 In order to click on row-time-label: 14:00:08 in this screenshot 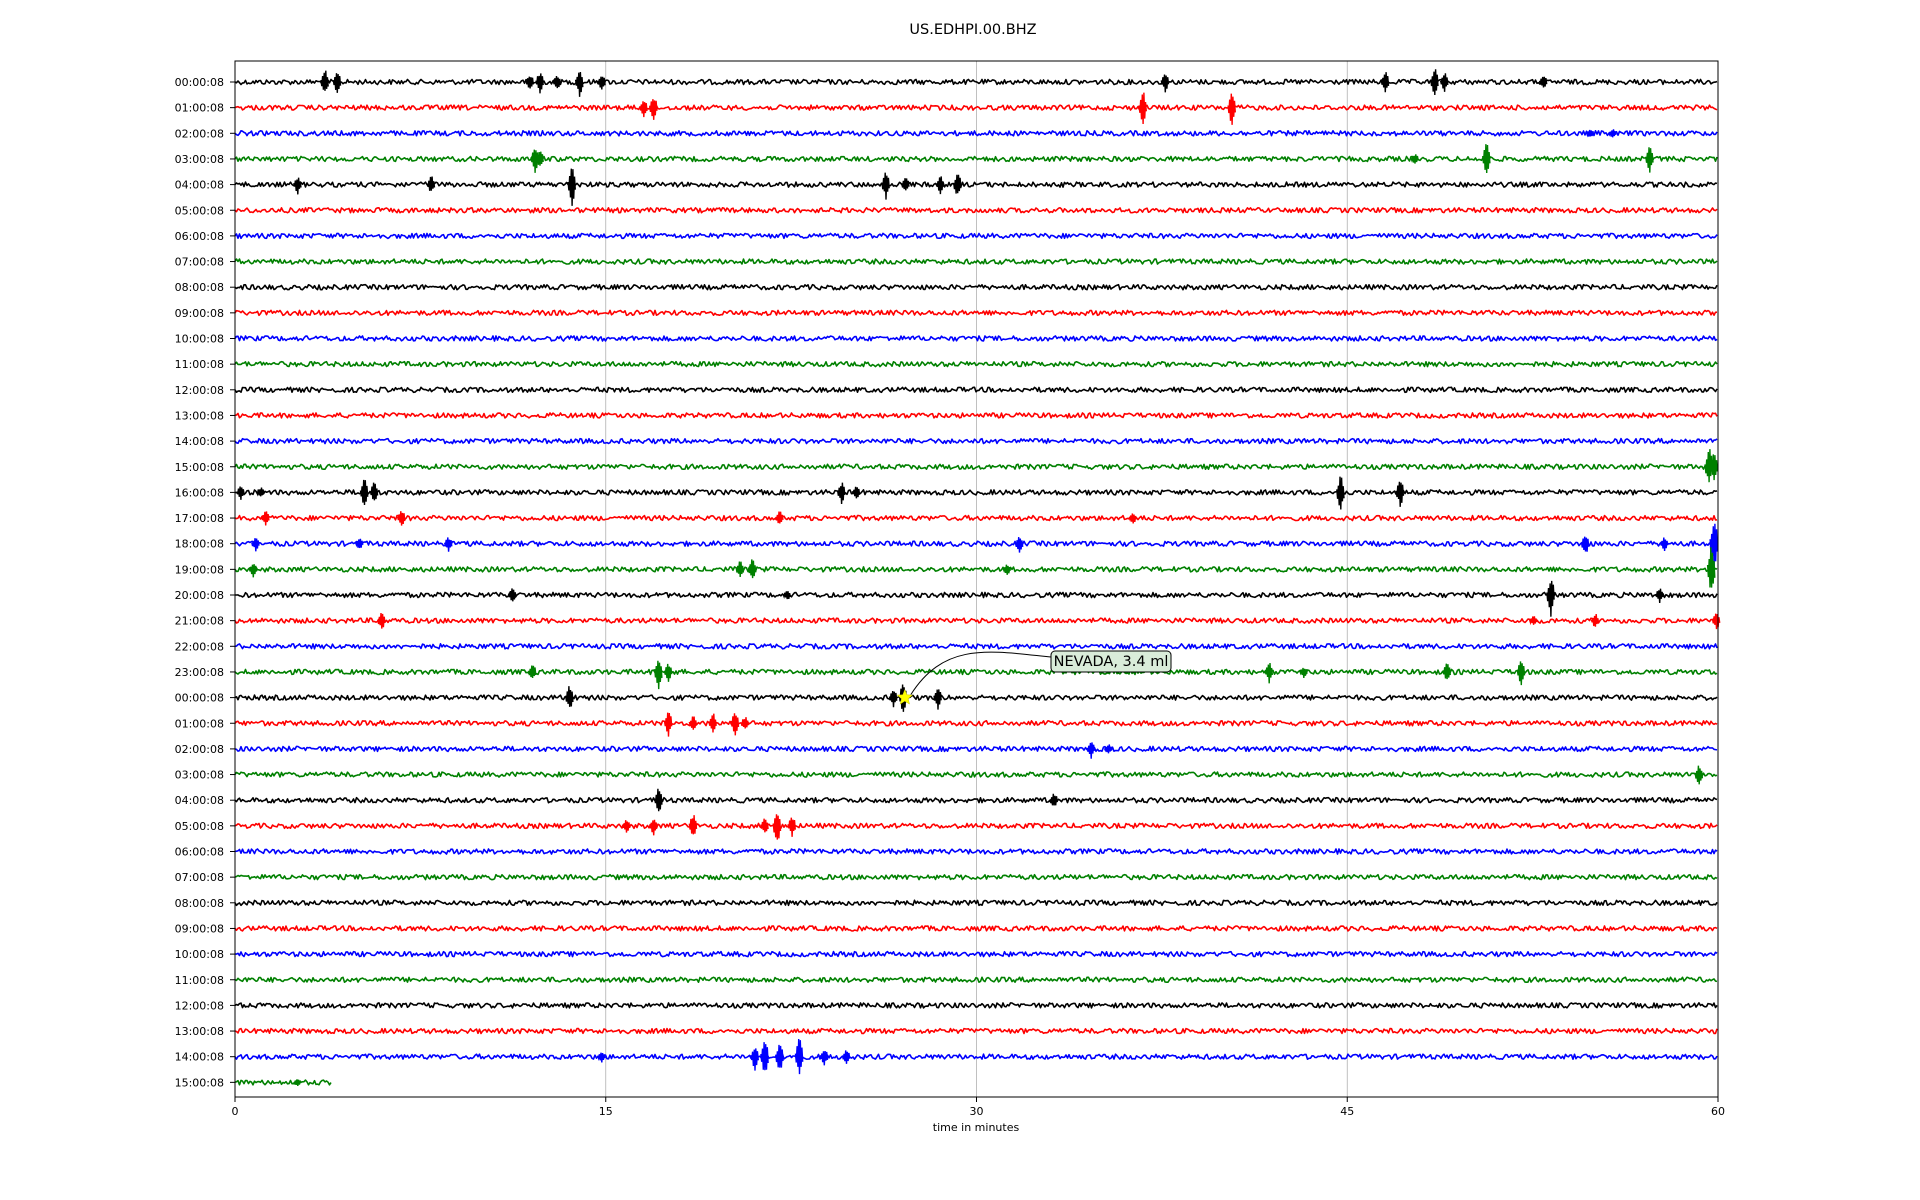, I will do `click(199, 441)`.